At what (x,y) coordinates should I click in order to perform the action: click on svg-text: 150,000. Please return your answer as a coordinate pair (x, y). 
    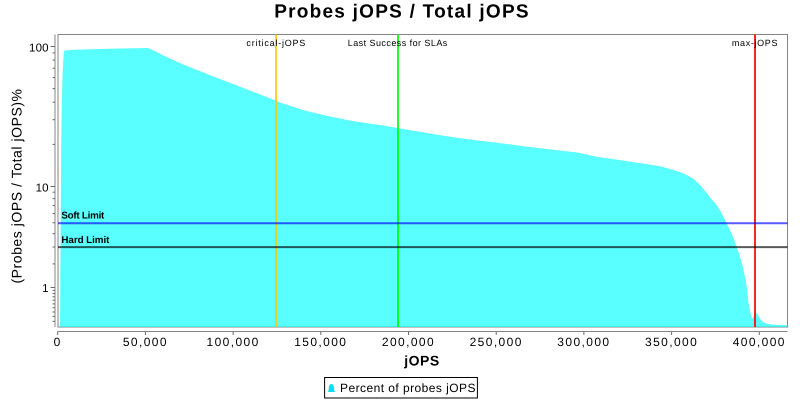
    Looking at the image, I should click on (320, 342).